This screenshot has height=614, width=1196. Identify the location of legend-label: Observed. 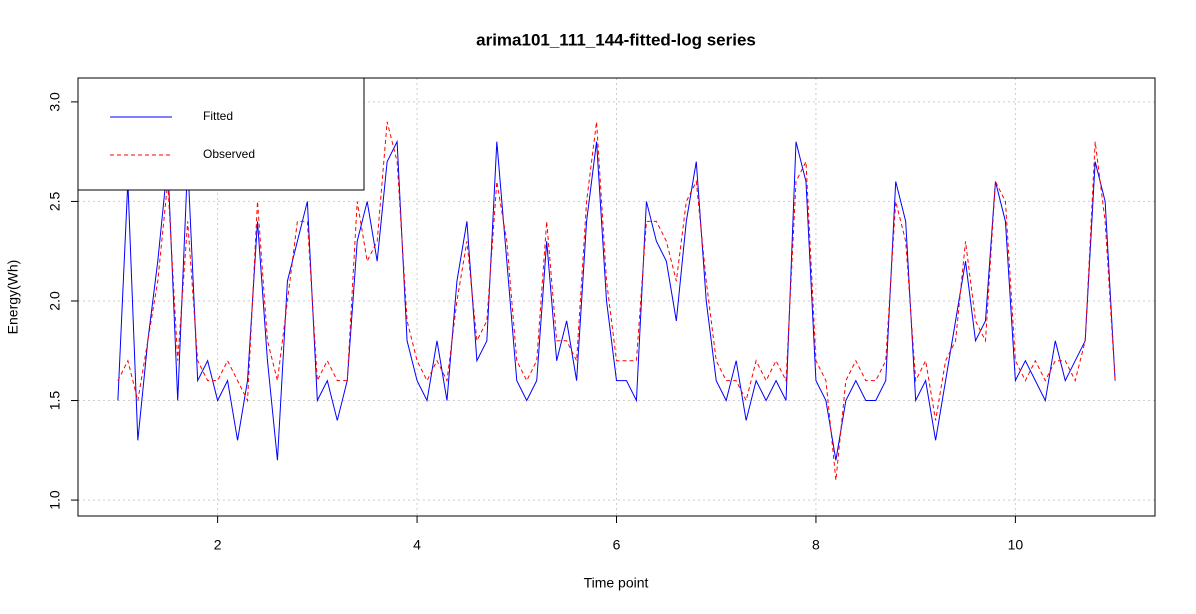
(229, 154).